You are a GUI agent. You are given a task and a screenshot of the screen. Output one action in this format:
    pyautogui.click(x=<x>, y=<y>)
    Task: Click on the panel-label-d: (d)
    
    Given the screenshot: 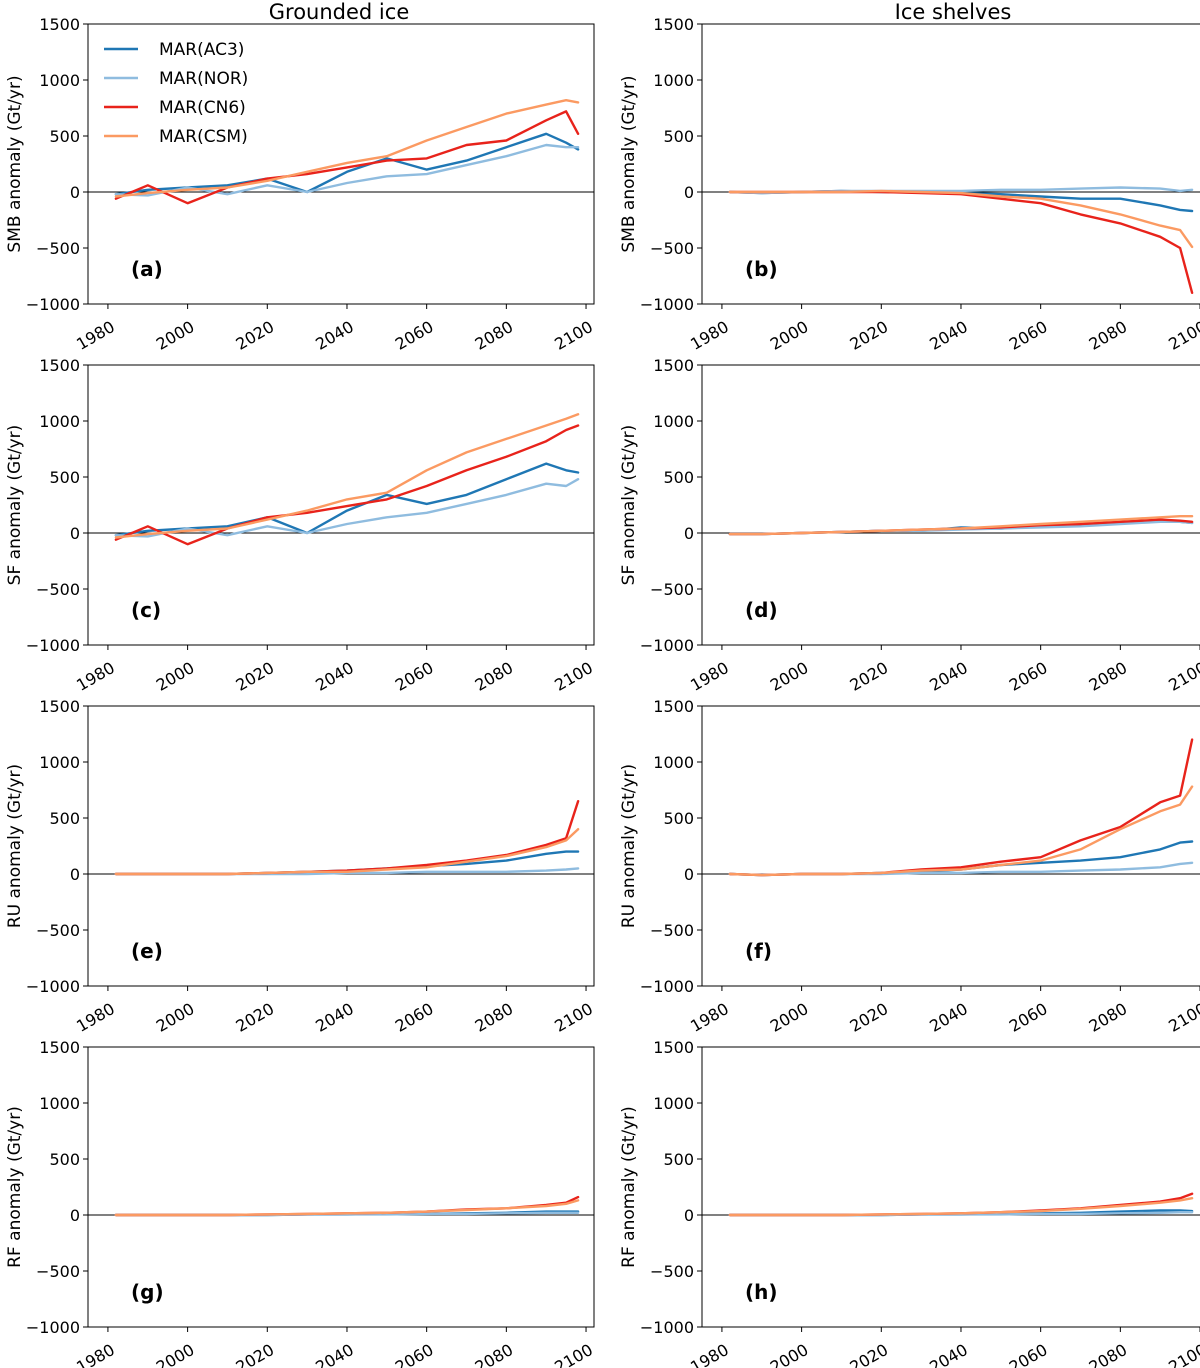 What is the action you would take?
    pyautogui.click(x=761, y=610)
    